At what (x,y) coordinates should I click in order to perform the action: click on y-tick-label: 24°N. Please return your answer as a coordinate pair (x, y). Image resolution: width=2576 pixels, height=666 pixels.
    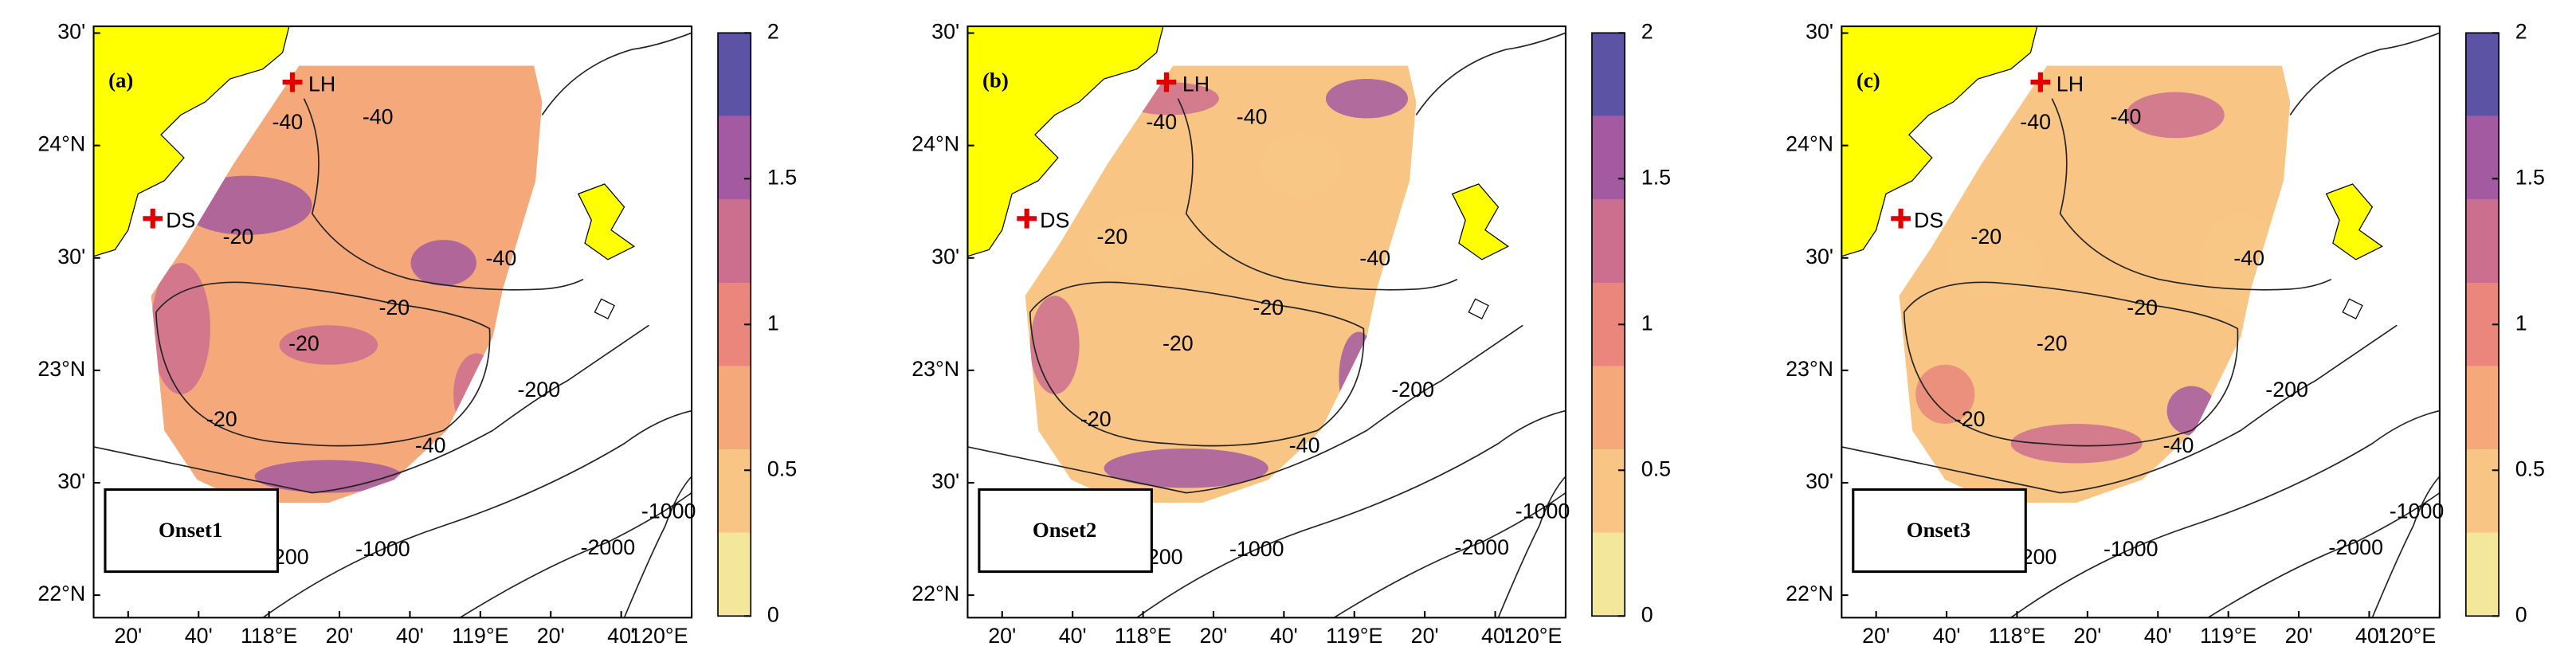
    Looking at the image, I should click on (935, 144).